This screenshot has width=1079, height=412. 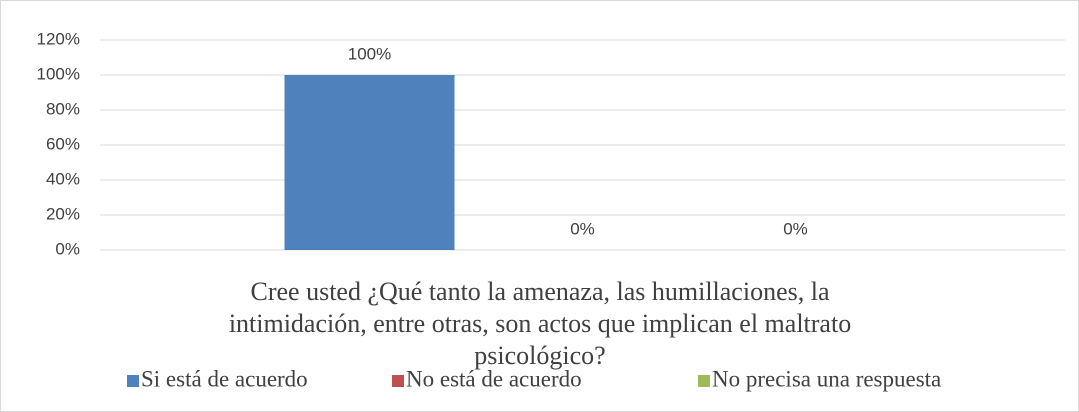 I want to click on bar, so click(x=369, y=162).